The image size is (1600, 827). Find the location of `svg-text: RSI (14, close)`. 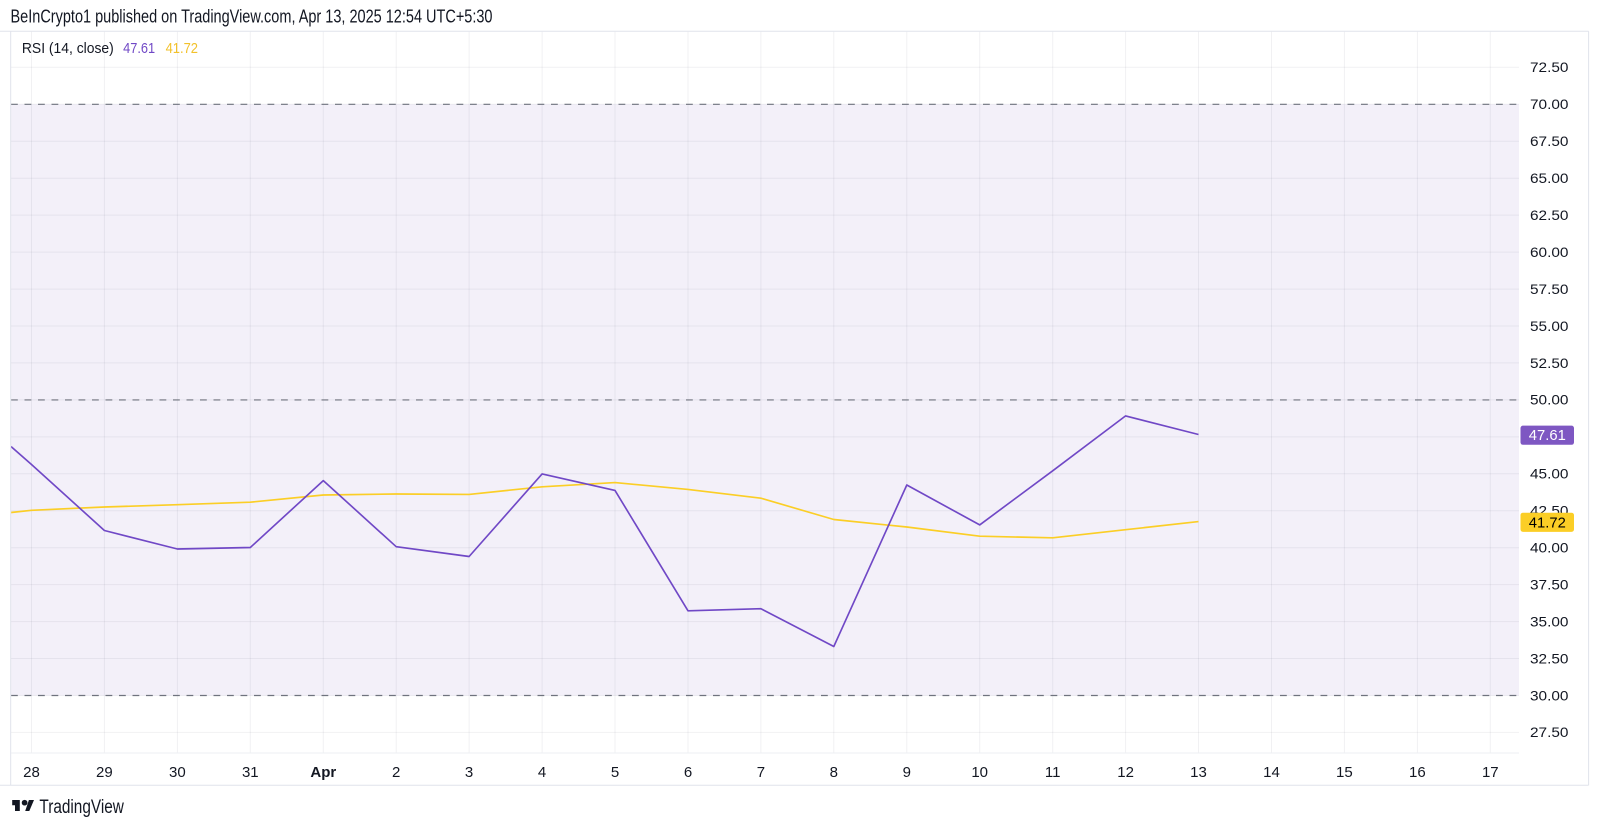

svg-text: RSI (14, close) is located at coordinates (68, 48).